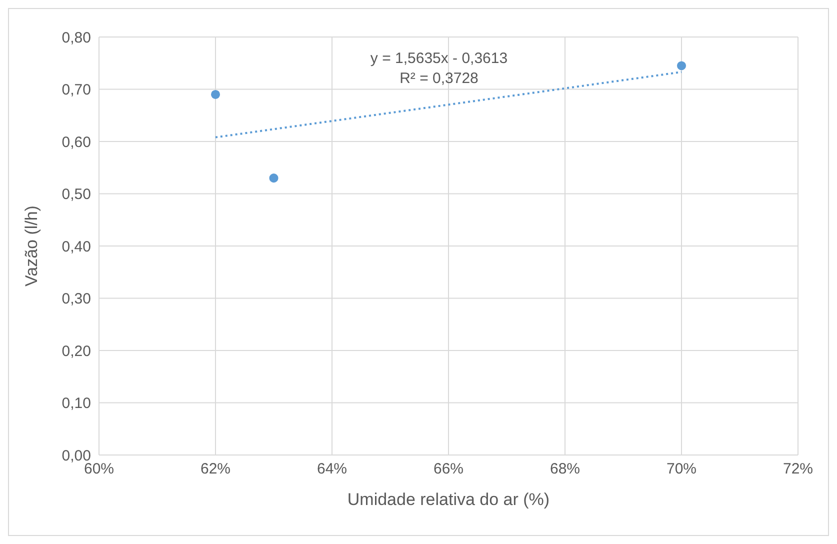 The height and width of the screenshot is (544, 837). What do you see at coordinates (448, 469) in the screenshot?
I see `x-tick-label: 66%` at bounding box center [448, 469].